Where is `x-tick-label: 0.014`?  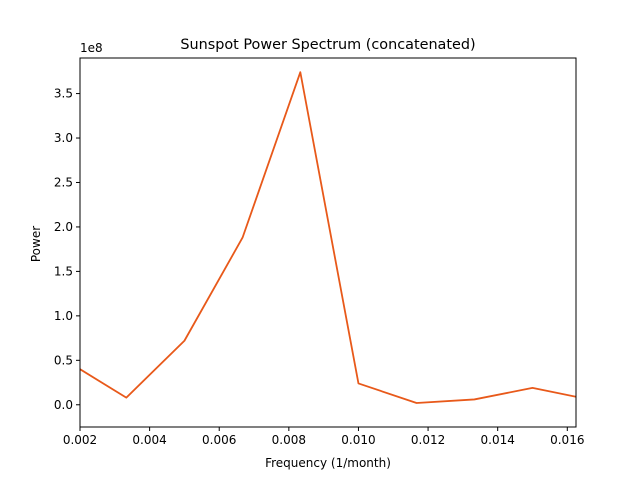 x-tick-label: 0.014 is located at coordinates (498, 440).